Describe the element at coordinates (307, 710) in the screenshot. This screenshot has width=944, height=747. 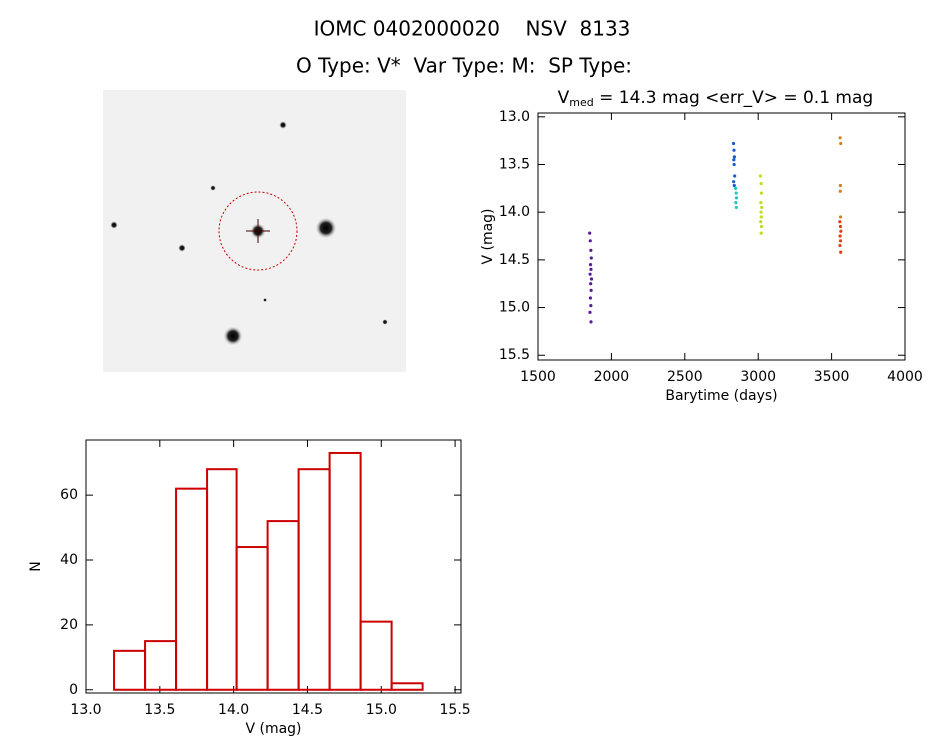
I see `x-tick-label: 14.5` at that location.